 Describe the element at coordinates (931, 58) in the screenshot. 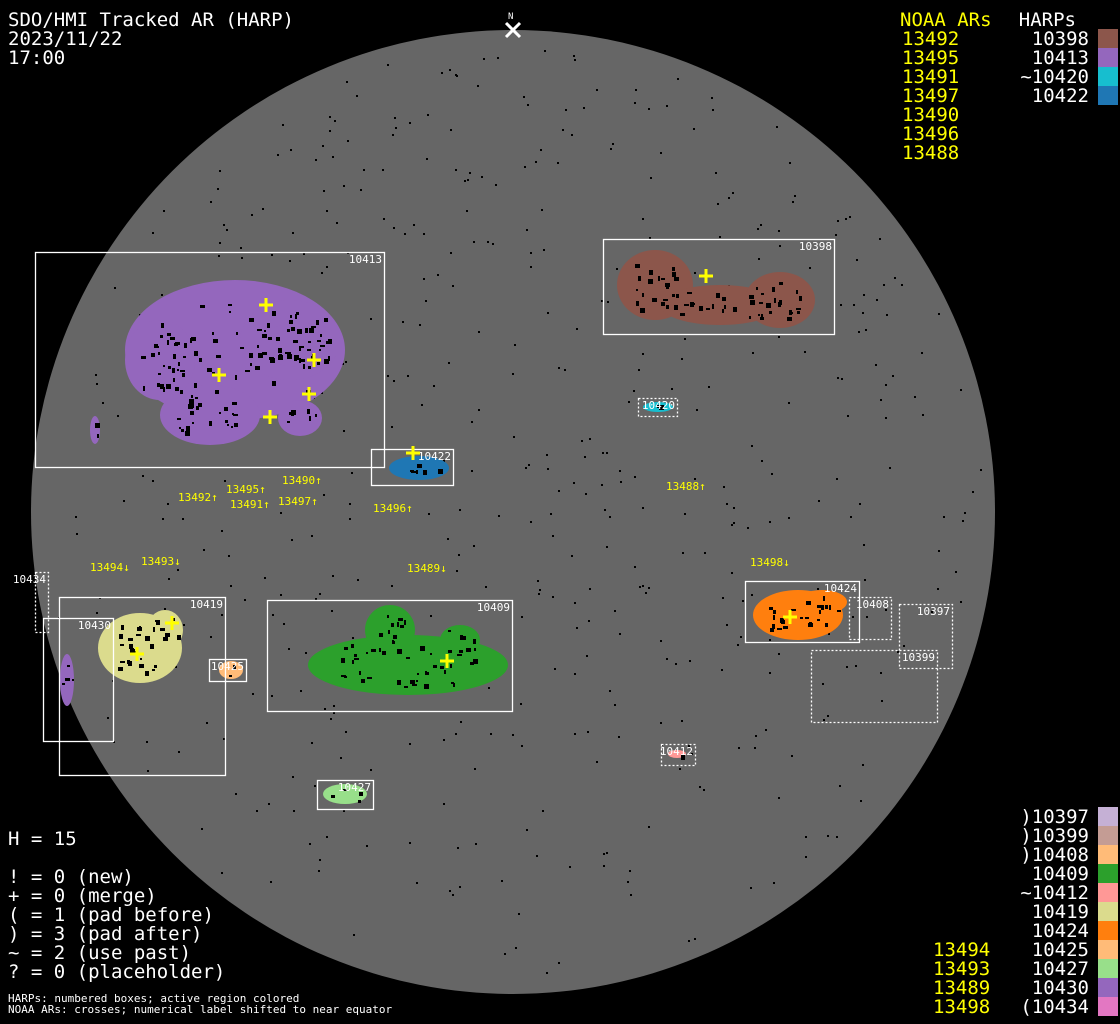

I see `noaa-legend-item: 13495` at that location.